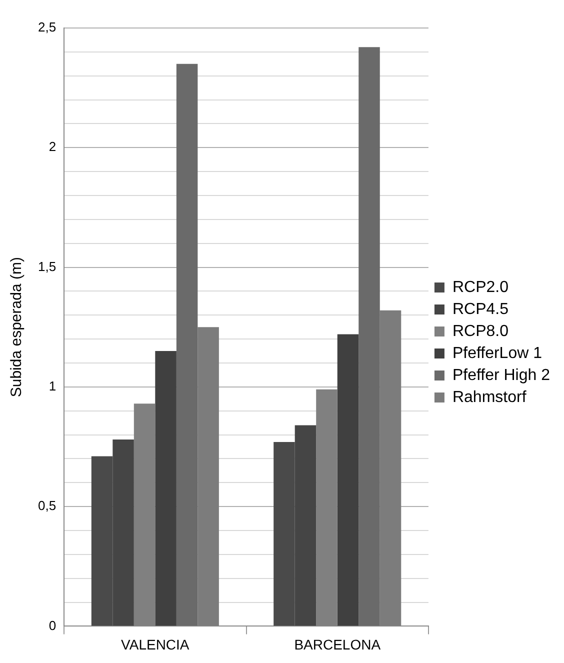 The width and height of the screenshot is (564, 663). I want to click on legend-label: RCP2.0, so click(480, 287).